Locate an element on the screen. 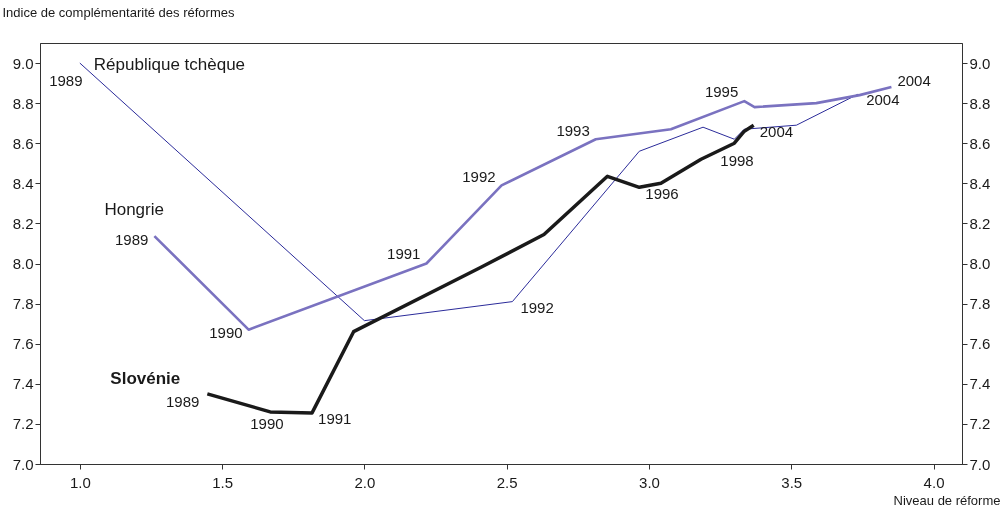  y-tick-label: 9.0 is located at coordinates (23, 63).